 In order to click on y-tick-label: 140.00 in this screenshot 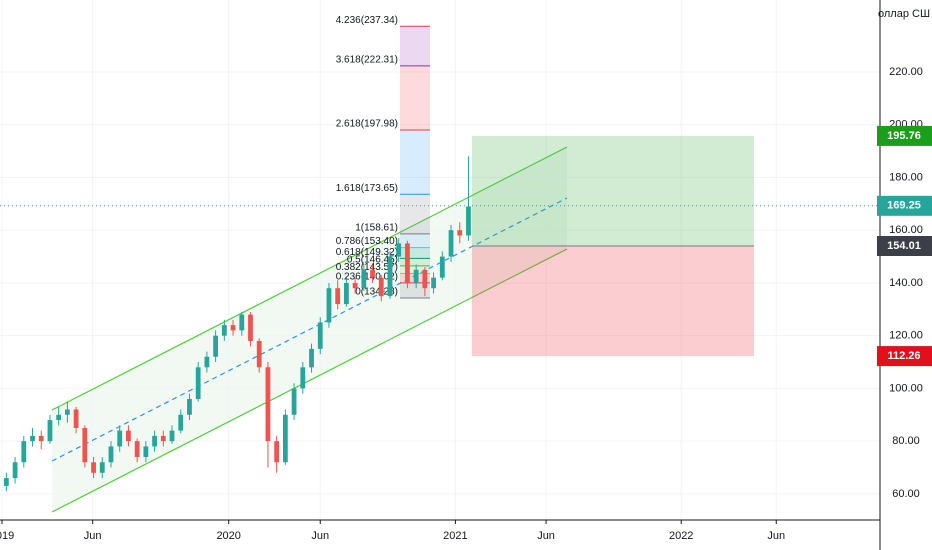, I will do `click(906, 283)`.